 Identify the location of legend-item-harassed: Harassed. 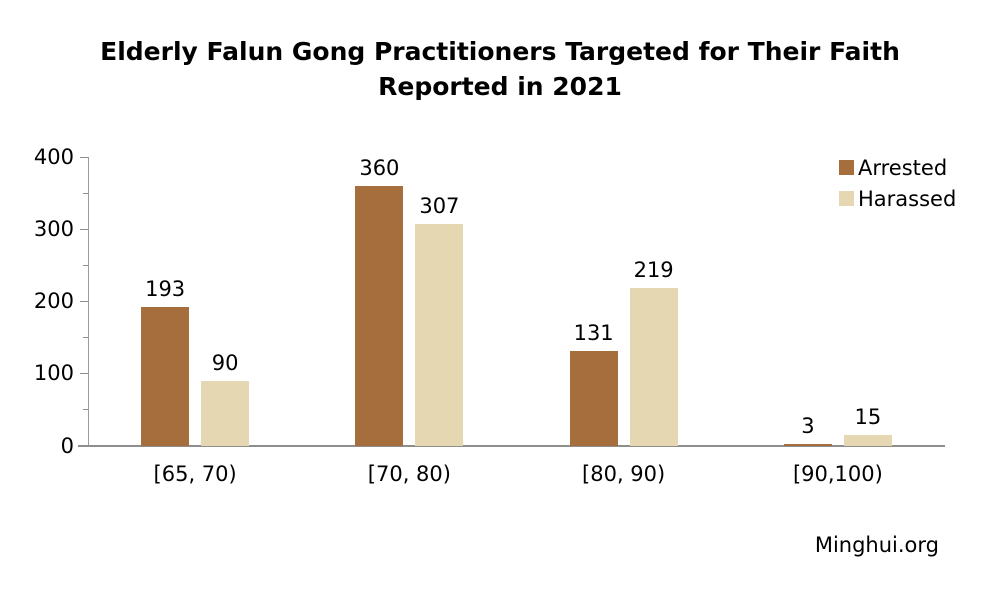
(897, 198).